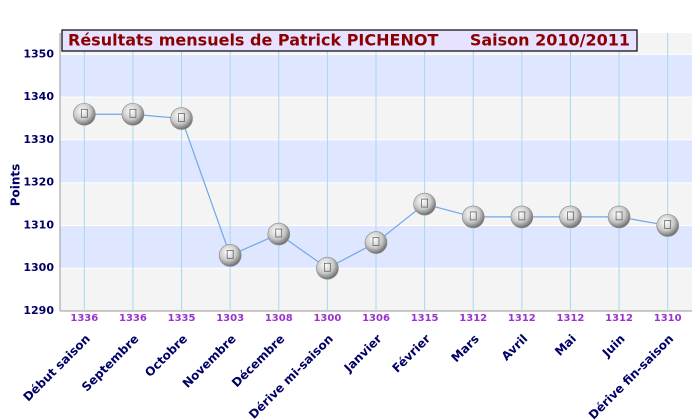  Describe the element at coordinates (56, 368) in the screenshot. I see `x-tick-label: Début saison` at that location.